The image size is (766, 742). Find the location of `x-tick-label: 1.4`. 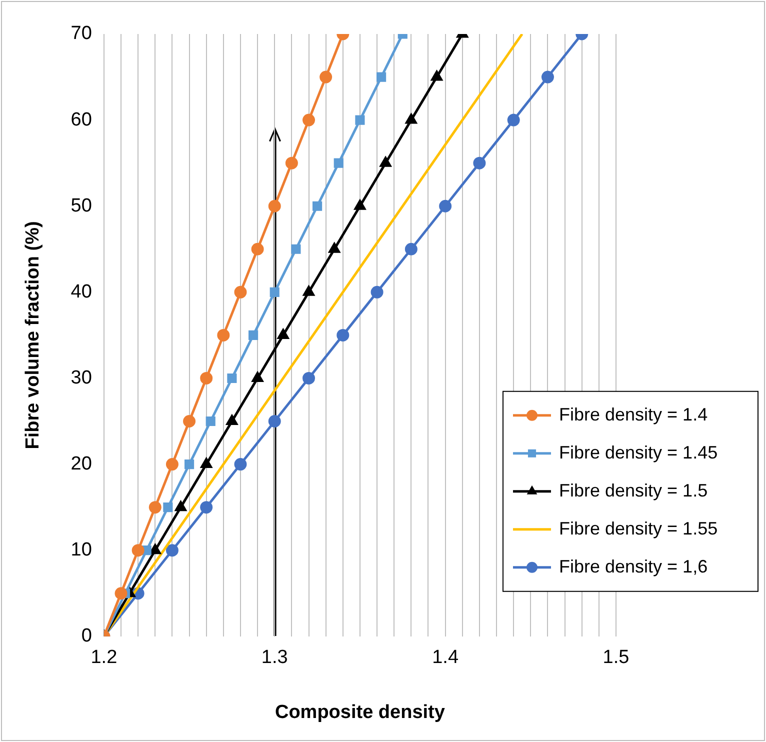

x-tick-label: 1.4 is located at coordinates (445, 657).